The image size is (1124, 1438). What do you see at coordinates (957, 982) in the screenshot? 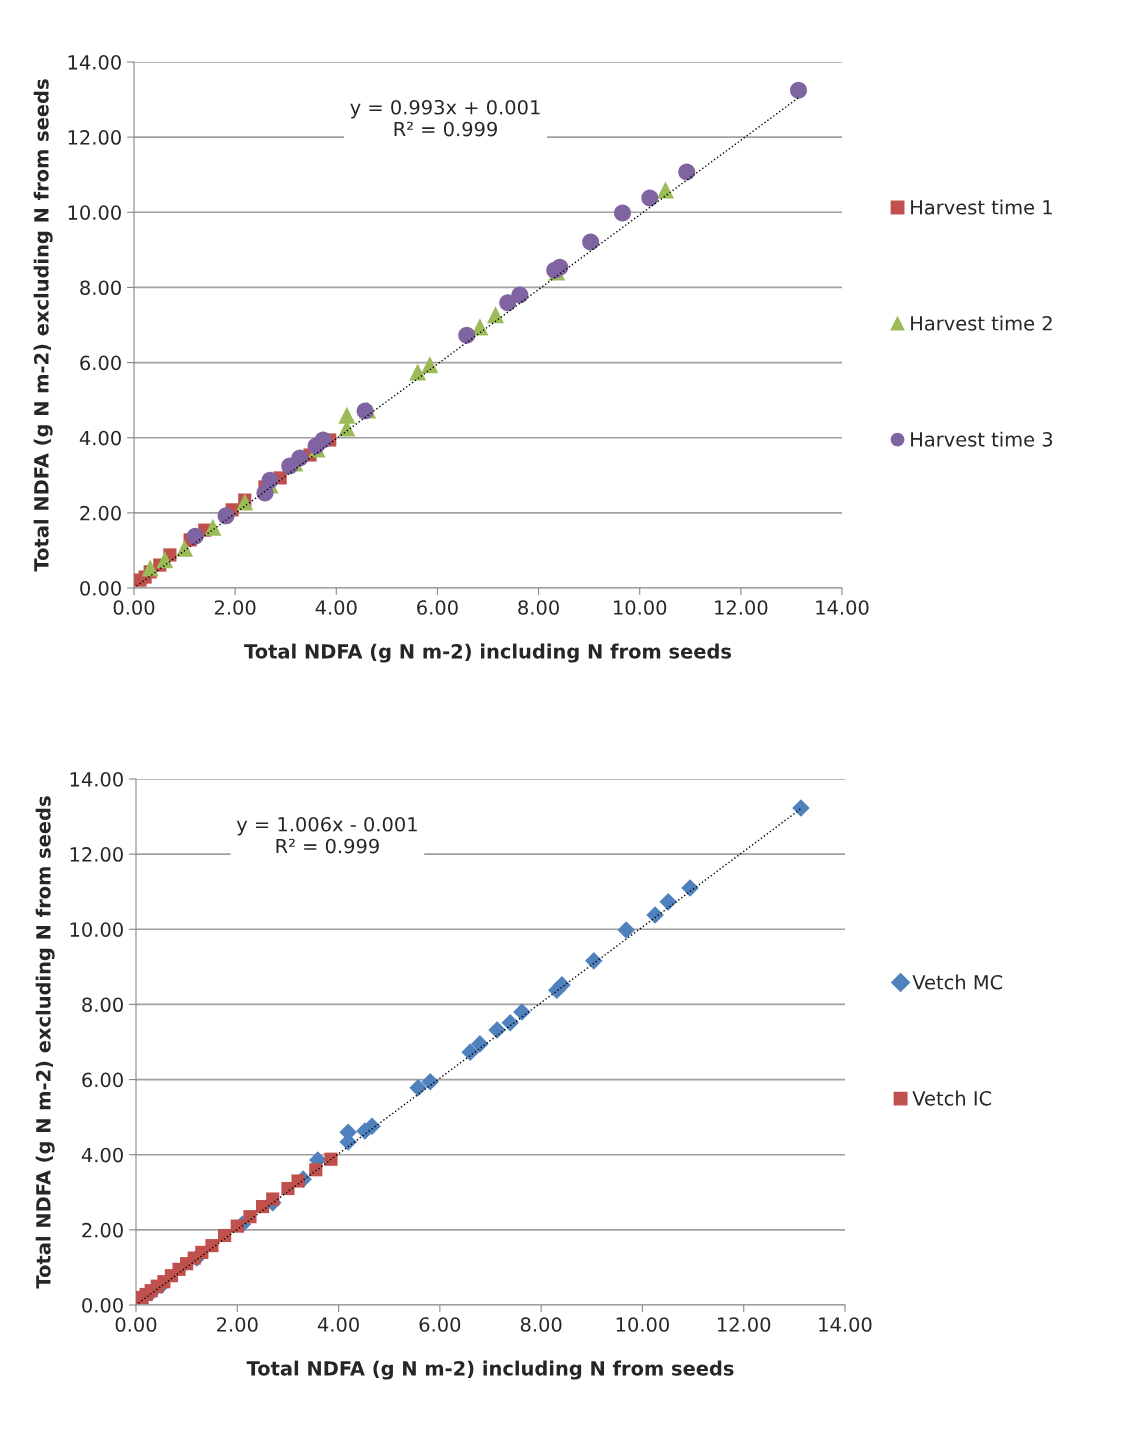
I see `legend-label: Vetch MC` at bounding box center [957, 982].